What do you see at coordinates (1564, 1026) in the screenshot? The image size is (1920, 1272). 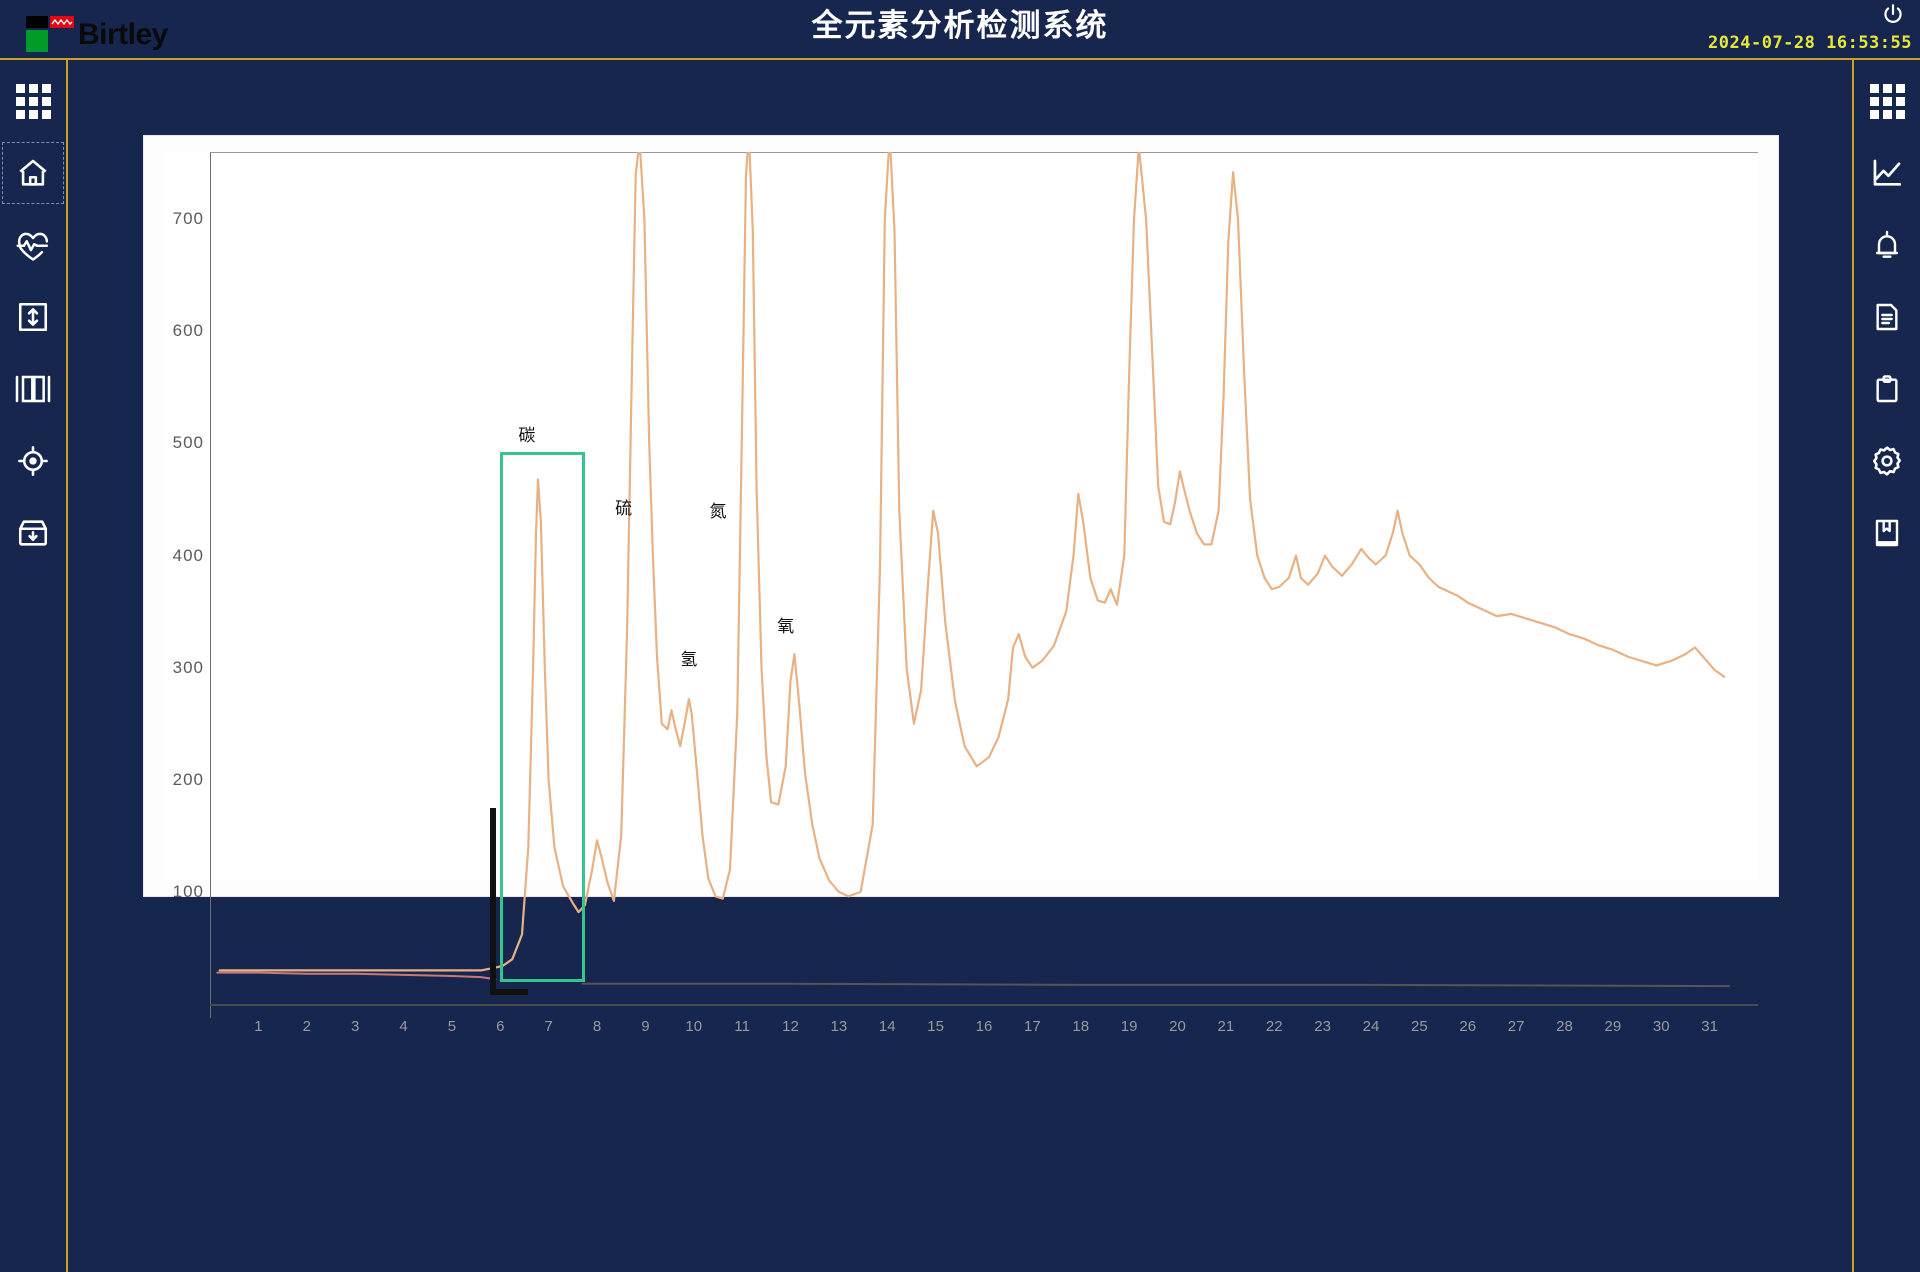 I see `x-axis-tick: 28` at bounding box center [1564, 1026].